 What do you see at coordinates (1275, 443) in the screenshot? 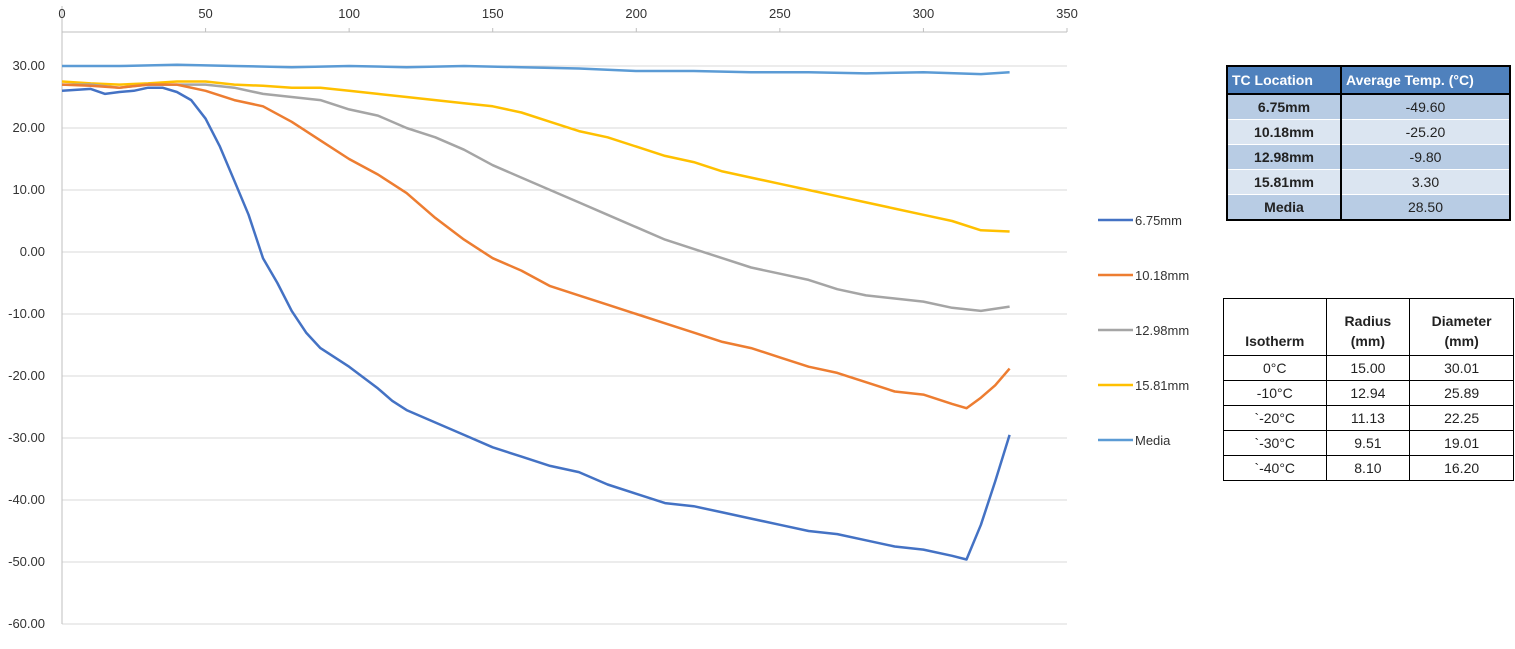
I see `isotherm-cell: `-30°C` at bounding box center [1275, 443].